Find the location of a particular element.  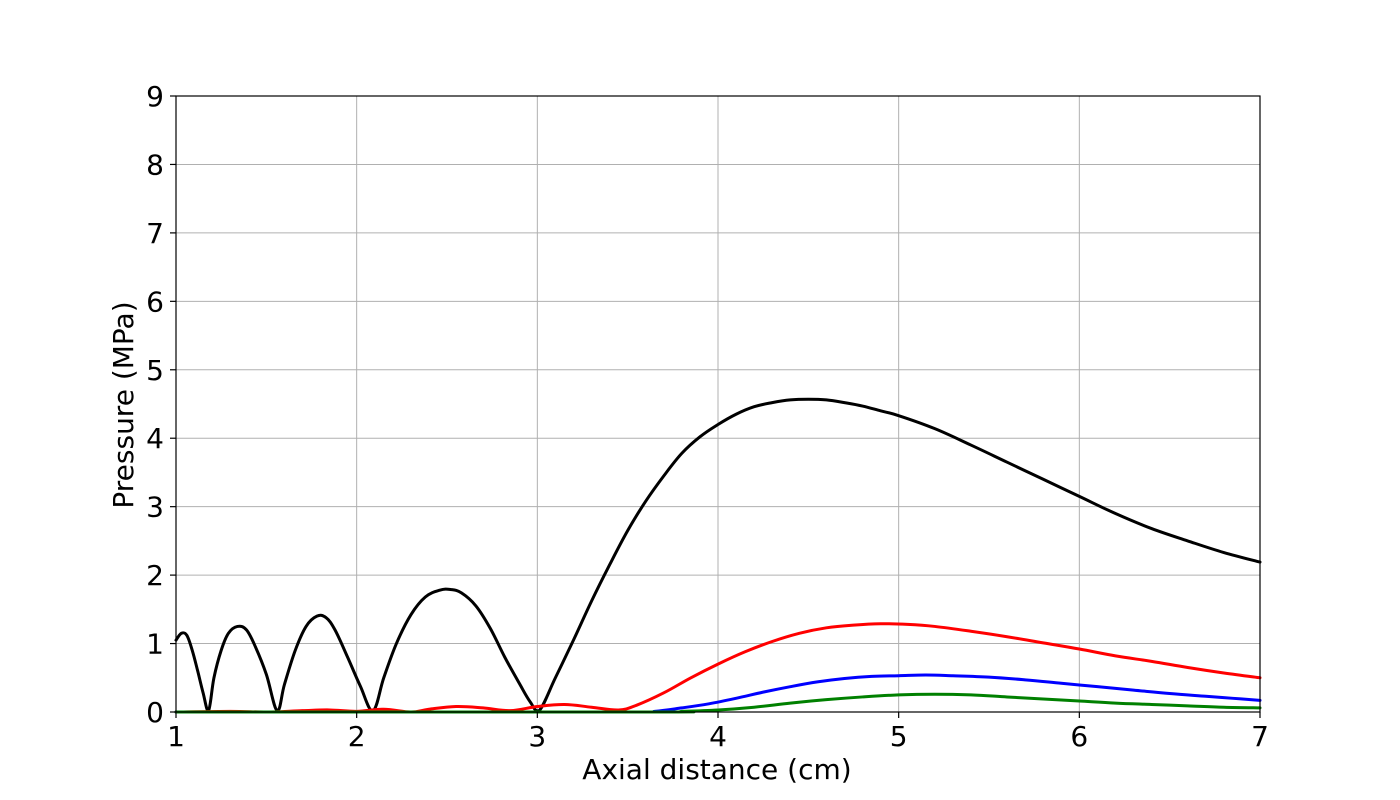

y-tick-label: 7 is located at coordinates (155, 233).